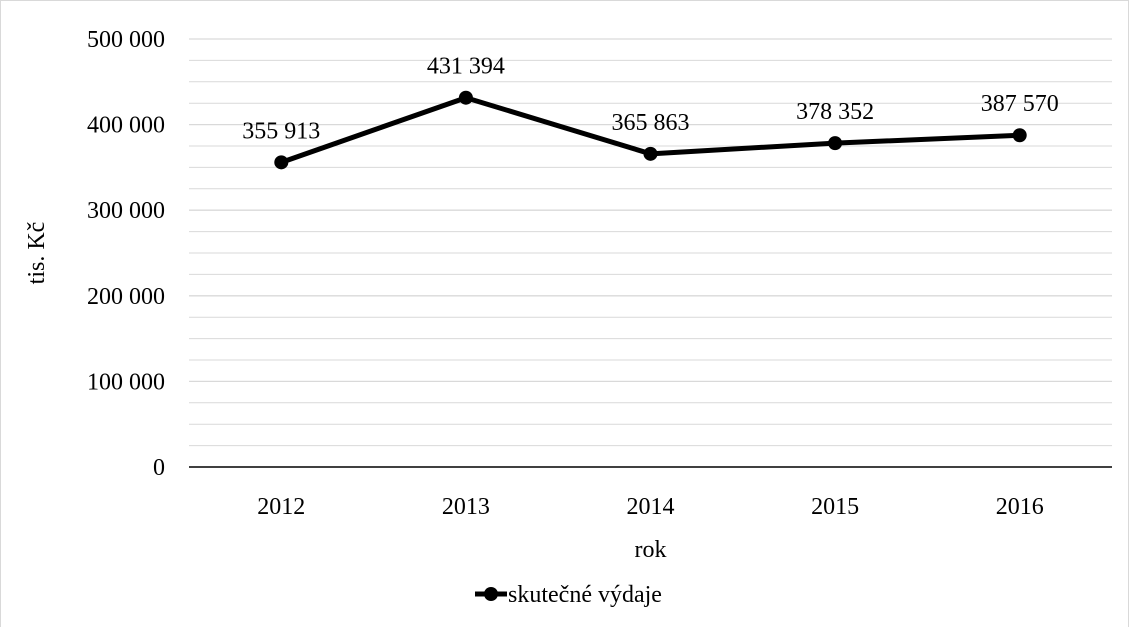 Image resolution: width=1130 pixels, height=628 pixels. Describe the element at coordinates (651, 550) in the screenshot. I see `x-axis-title: rok` at that location.